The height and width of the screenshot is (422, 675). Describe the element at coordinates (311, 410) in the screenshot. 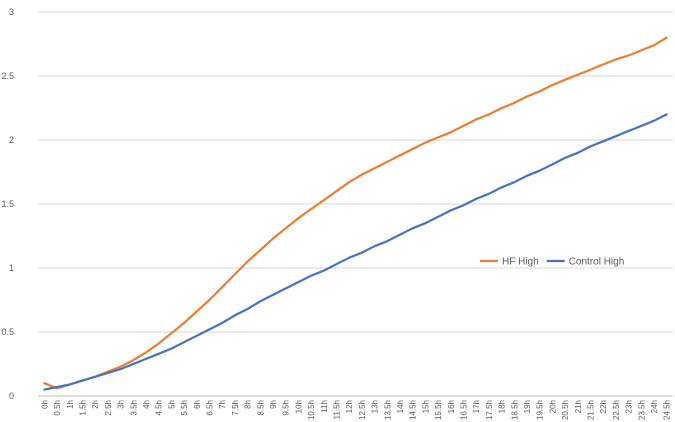

I see `x-tick-label: 10.5h` at that location.